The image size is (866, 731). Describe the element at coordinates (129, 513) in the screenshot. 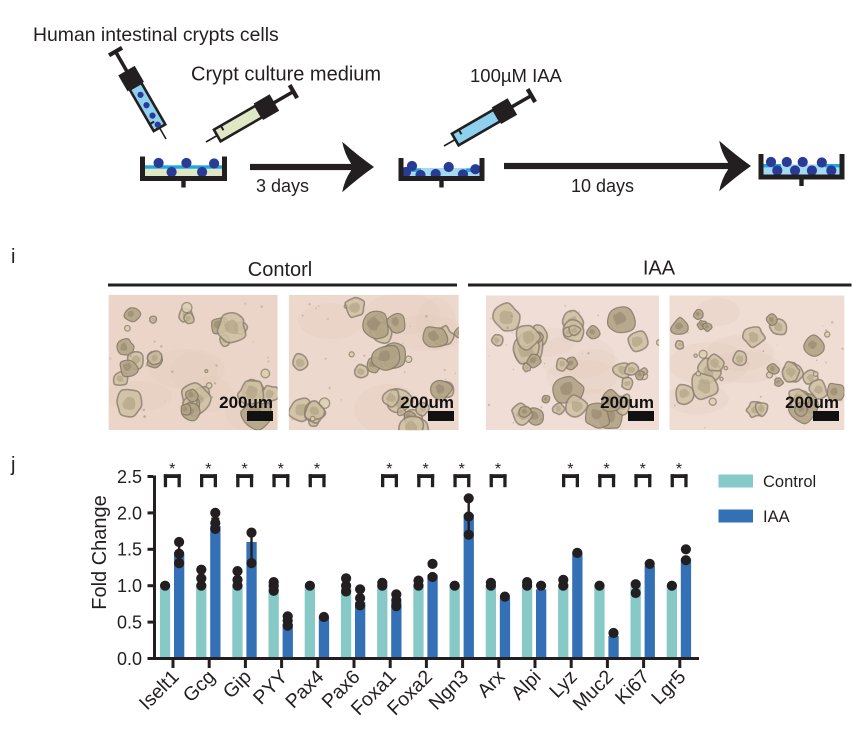

I see `svg-text: 2.0` at that location.